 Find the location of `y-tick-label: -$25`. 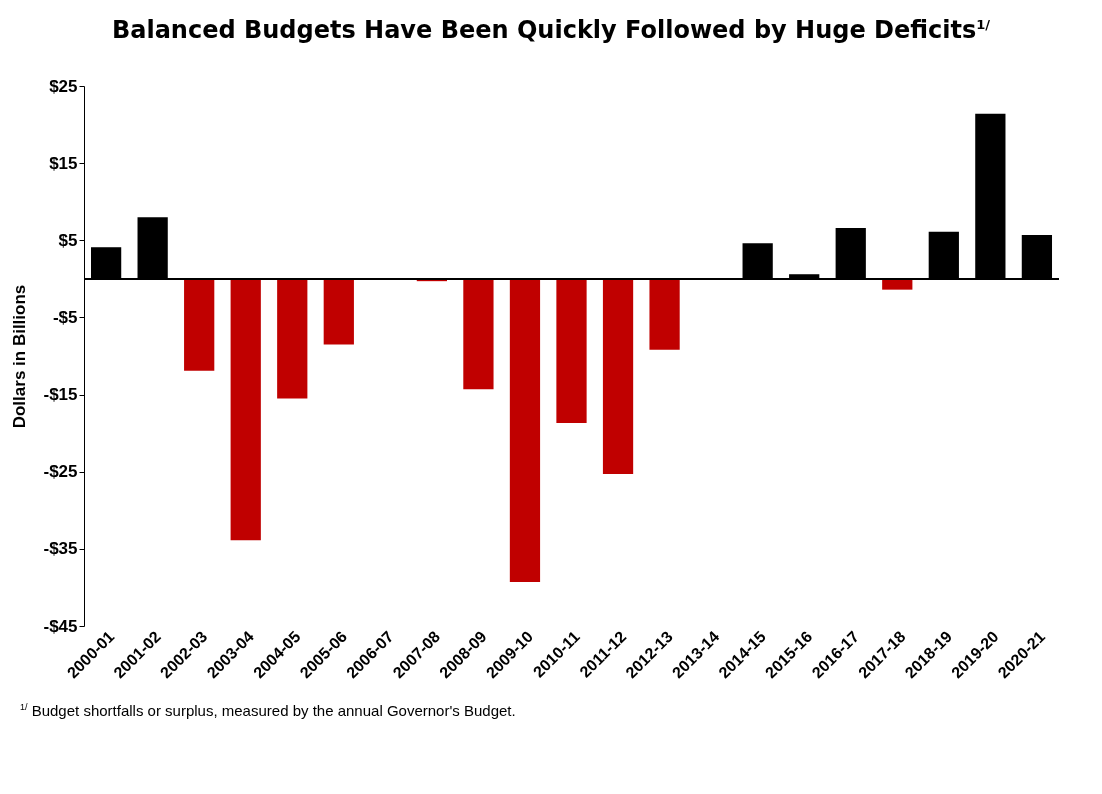

y-tick-label: -$25 is located at coordinates (60, 472).